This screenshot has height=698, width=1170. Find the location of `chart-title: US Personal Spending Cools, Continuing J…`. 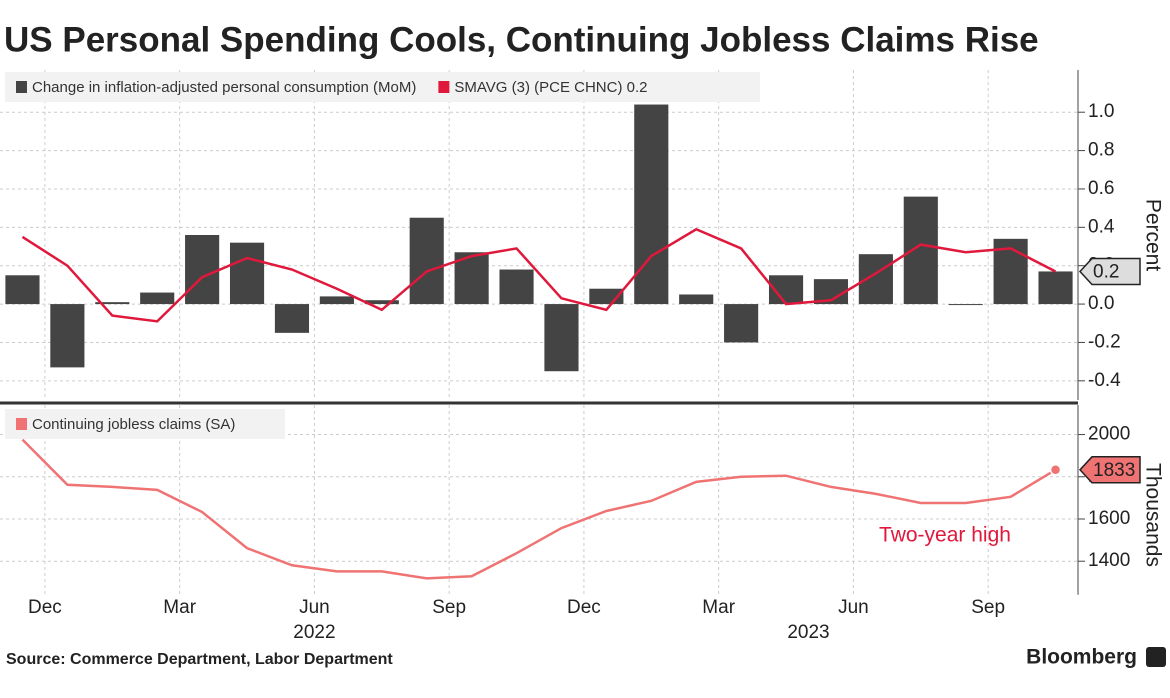

chart-title: US Personal Spending Cools, Continuing J… is located at coordinates (521, 39).